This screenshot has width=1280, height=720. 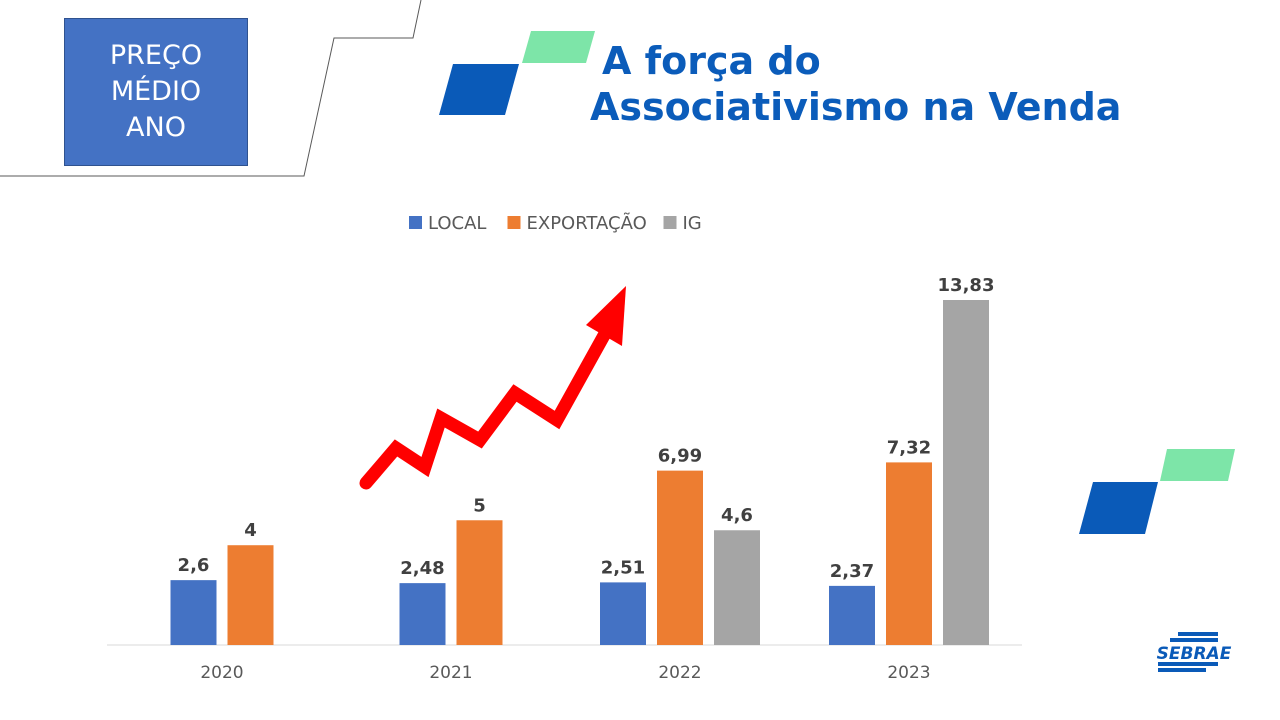 I want to click on logo-dark-parallelogram, so click(x=479, y=89).